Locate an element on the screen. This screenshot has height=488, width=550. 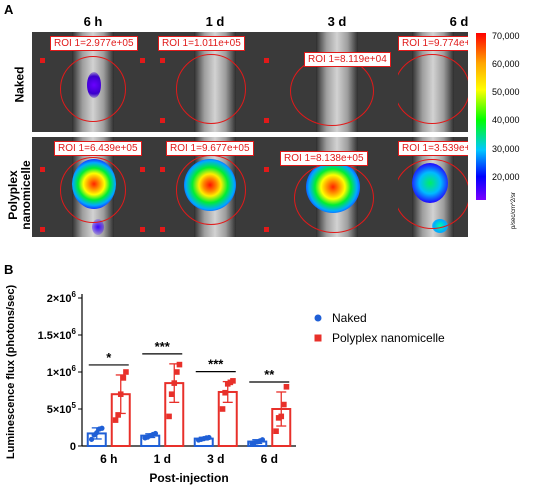
y-axis-label: Luminescence flux (photons/sec) is located at coordinates (11, 372).